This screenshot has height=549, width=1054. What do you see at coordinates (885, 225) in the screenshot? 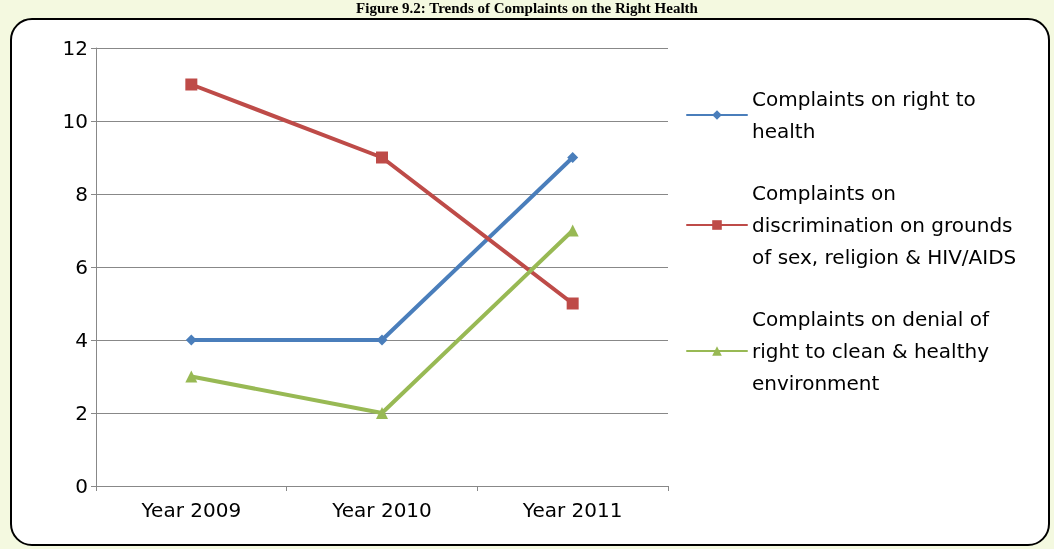
I see `legend-label: Complaints on discrimination on grounds of sex, religion & HIV/AIDS` at bounding box center [885, 225].